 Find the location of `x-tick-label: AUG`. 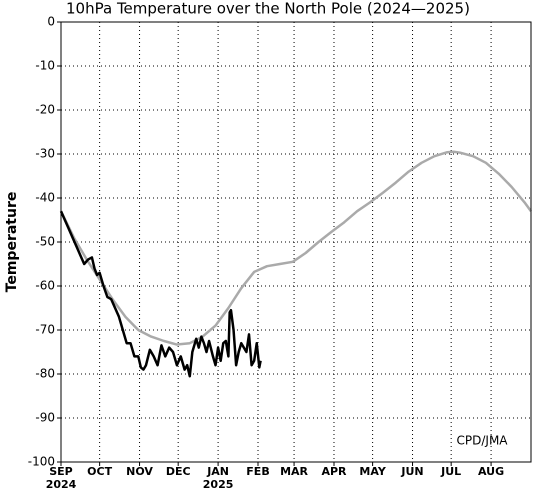

x-tick-label: AUG is located at coordinates (491, 471).